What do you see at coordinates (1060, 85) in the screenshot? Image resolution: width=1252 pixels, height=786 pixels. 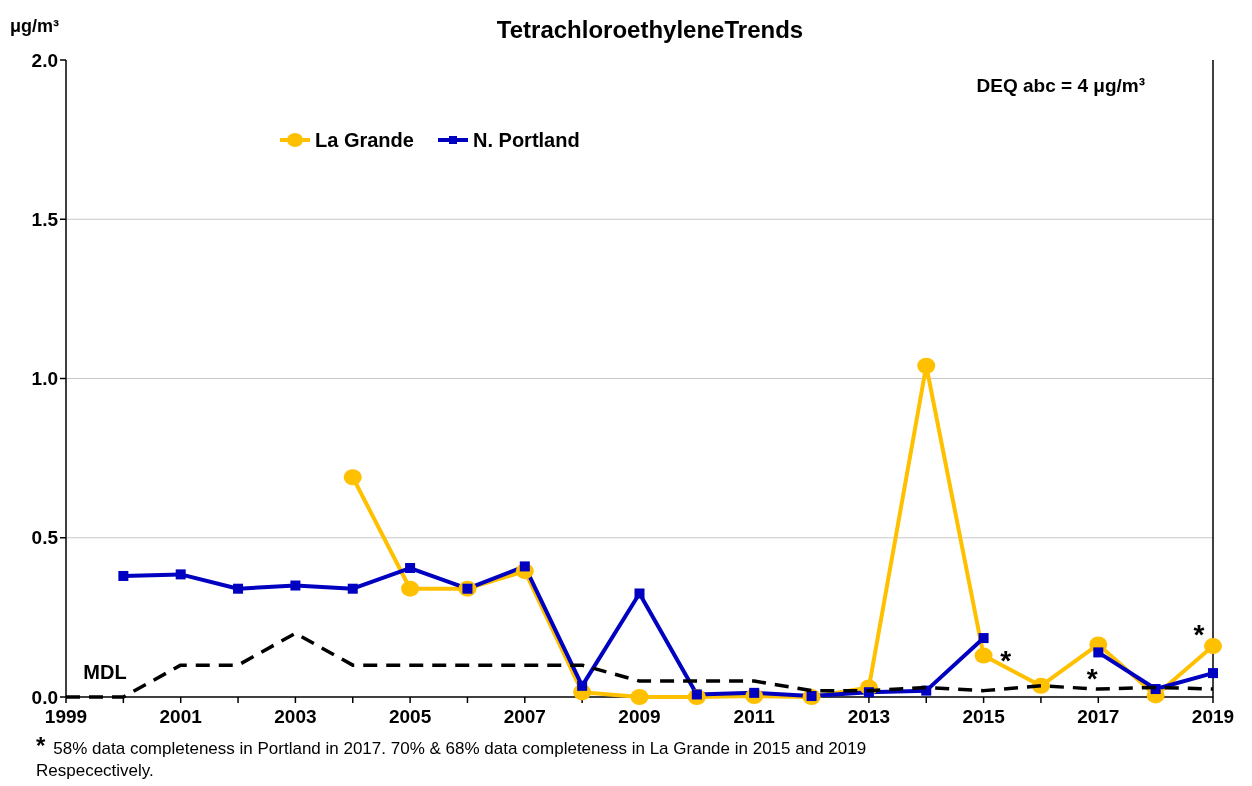 I see `annotation: DEQ abc = 4 μg/m³` at bounding box center [1060, 85].